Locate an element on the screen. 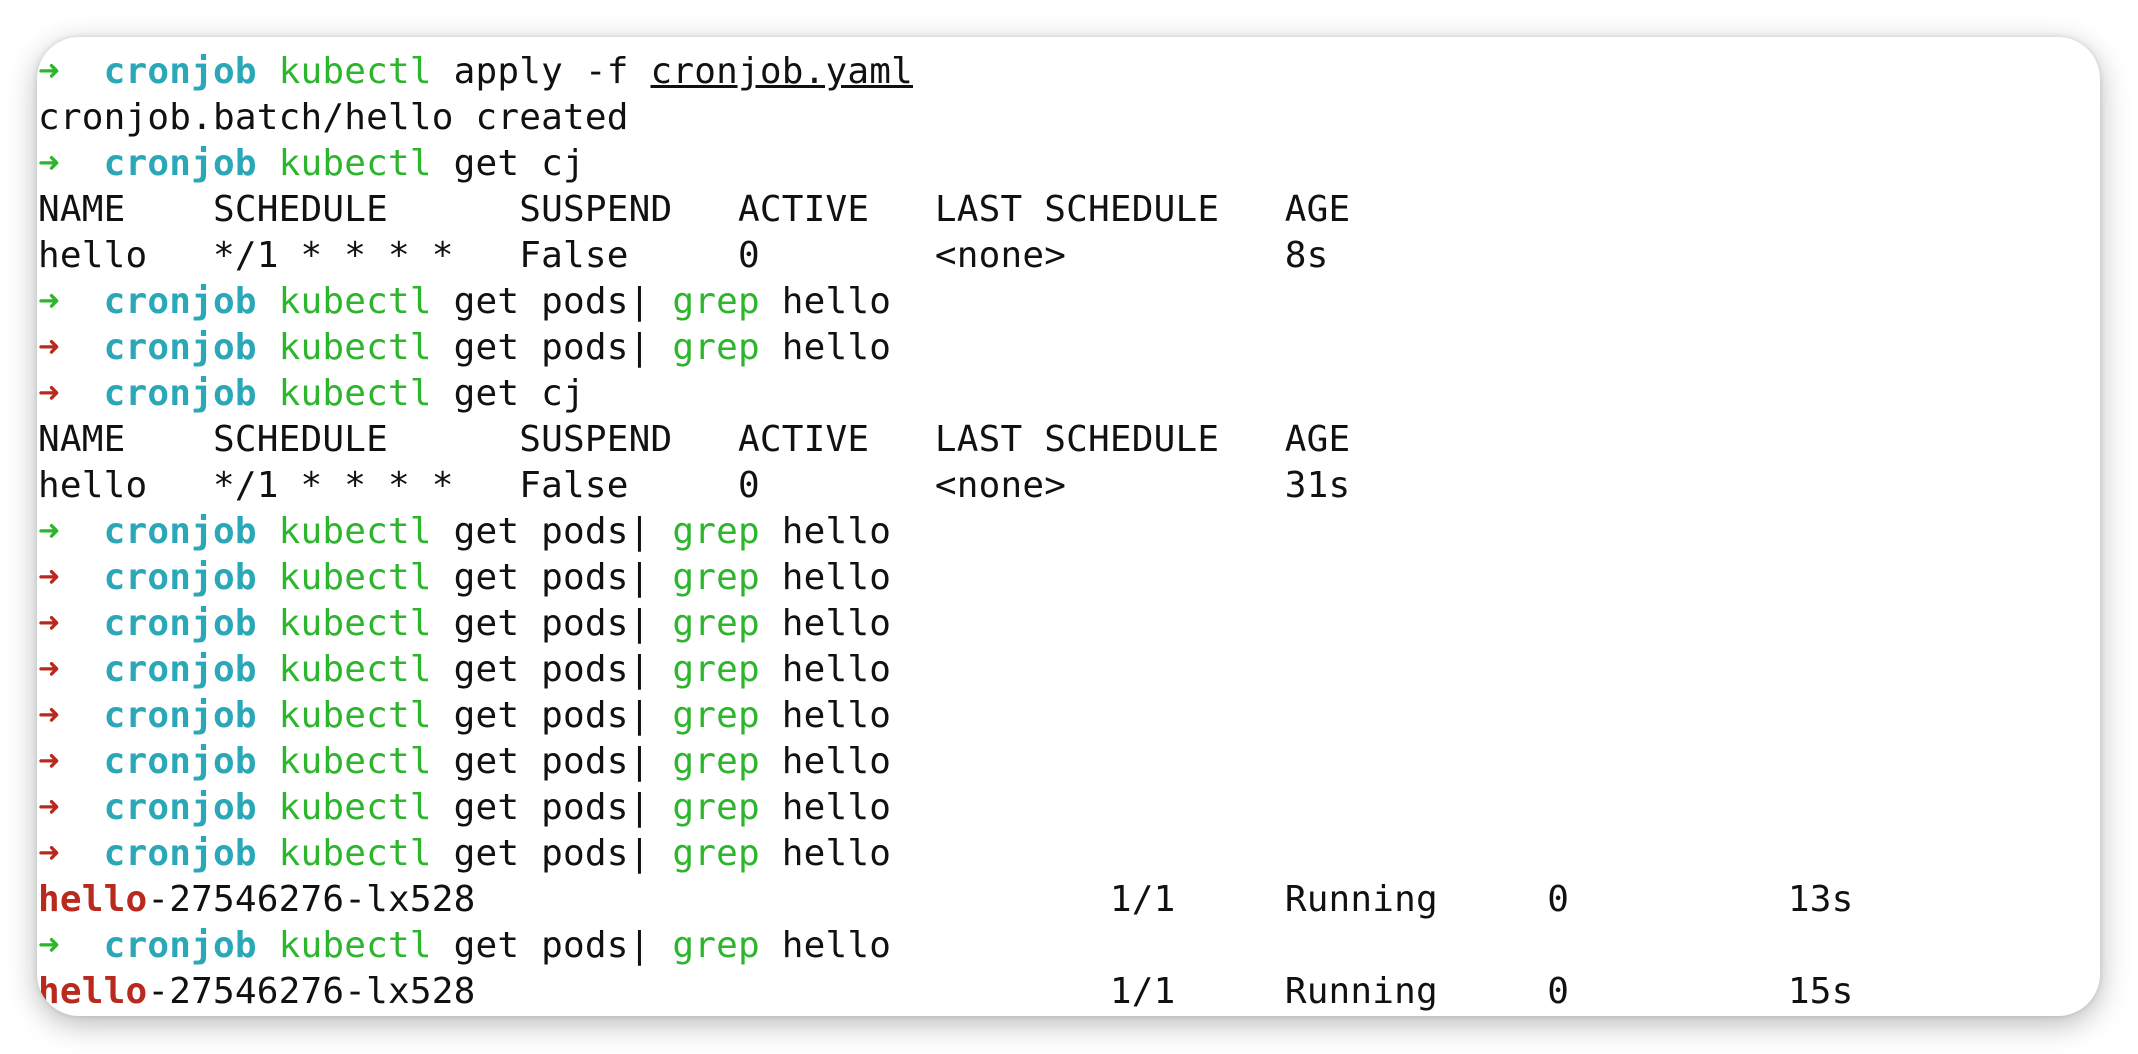 The height and width of the screenshot is (1054, 2138). terminal-line: hello-27546276-lx528 1/1 Running 0 15s is located at coordinates (946, 992).